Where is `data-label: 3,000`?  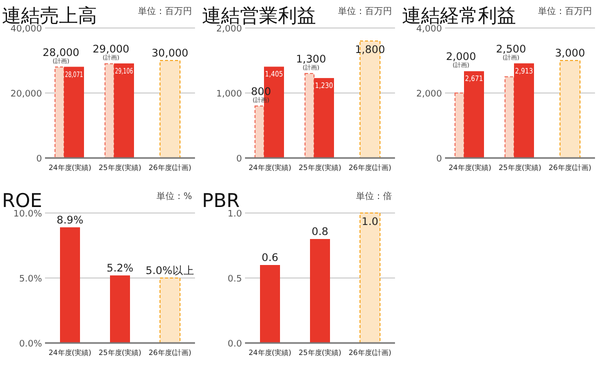
data-label: 3,000 is located at coordinates (570, 54).